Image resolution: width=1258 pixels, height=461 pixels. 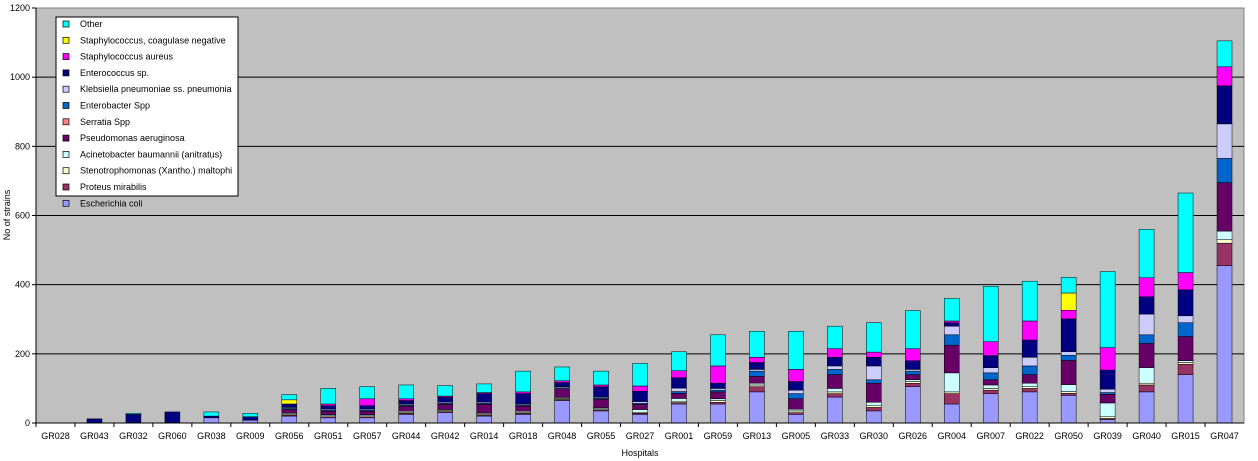 What do you see at coordinates (640, 436) in the screenshot?
I see `x-tick-label: GR027` at bounding box center [640, 436].